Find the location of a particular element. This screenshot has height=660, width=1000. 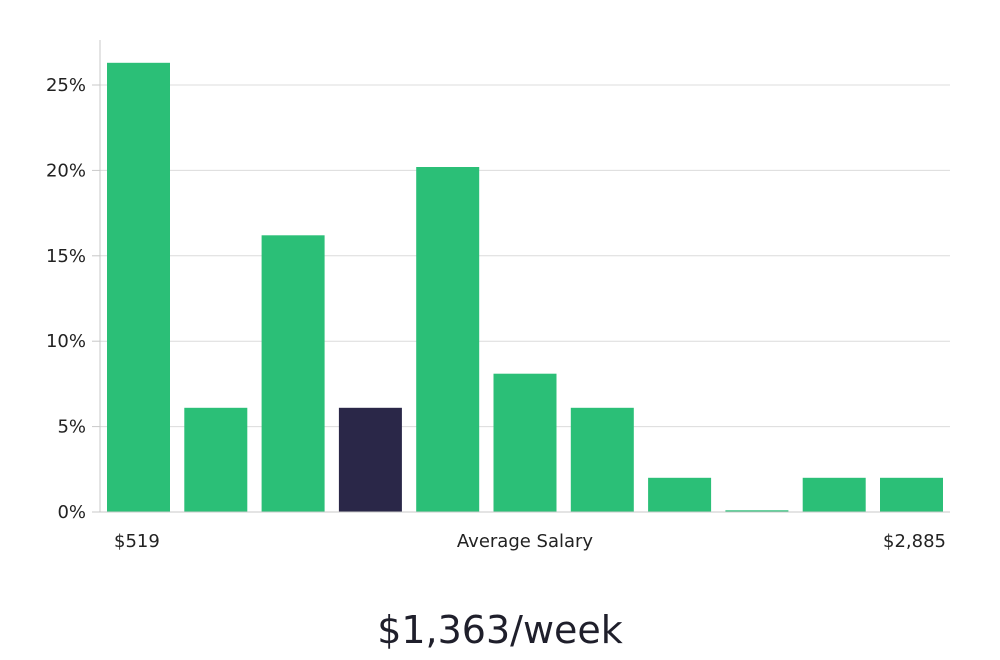

y-tick-label: 0% is located at coordinates (71, 512).